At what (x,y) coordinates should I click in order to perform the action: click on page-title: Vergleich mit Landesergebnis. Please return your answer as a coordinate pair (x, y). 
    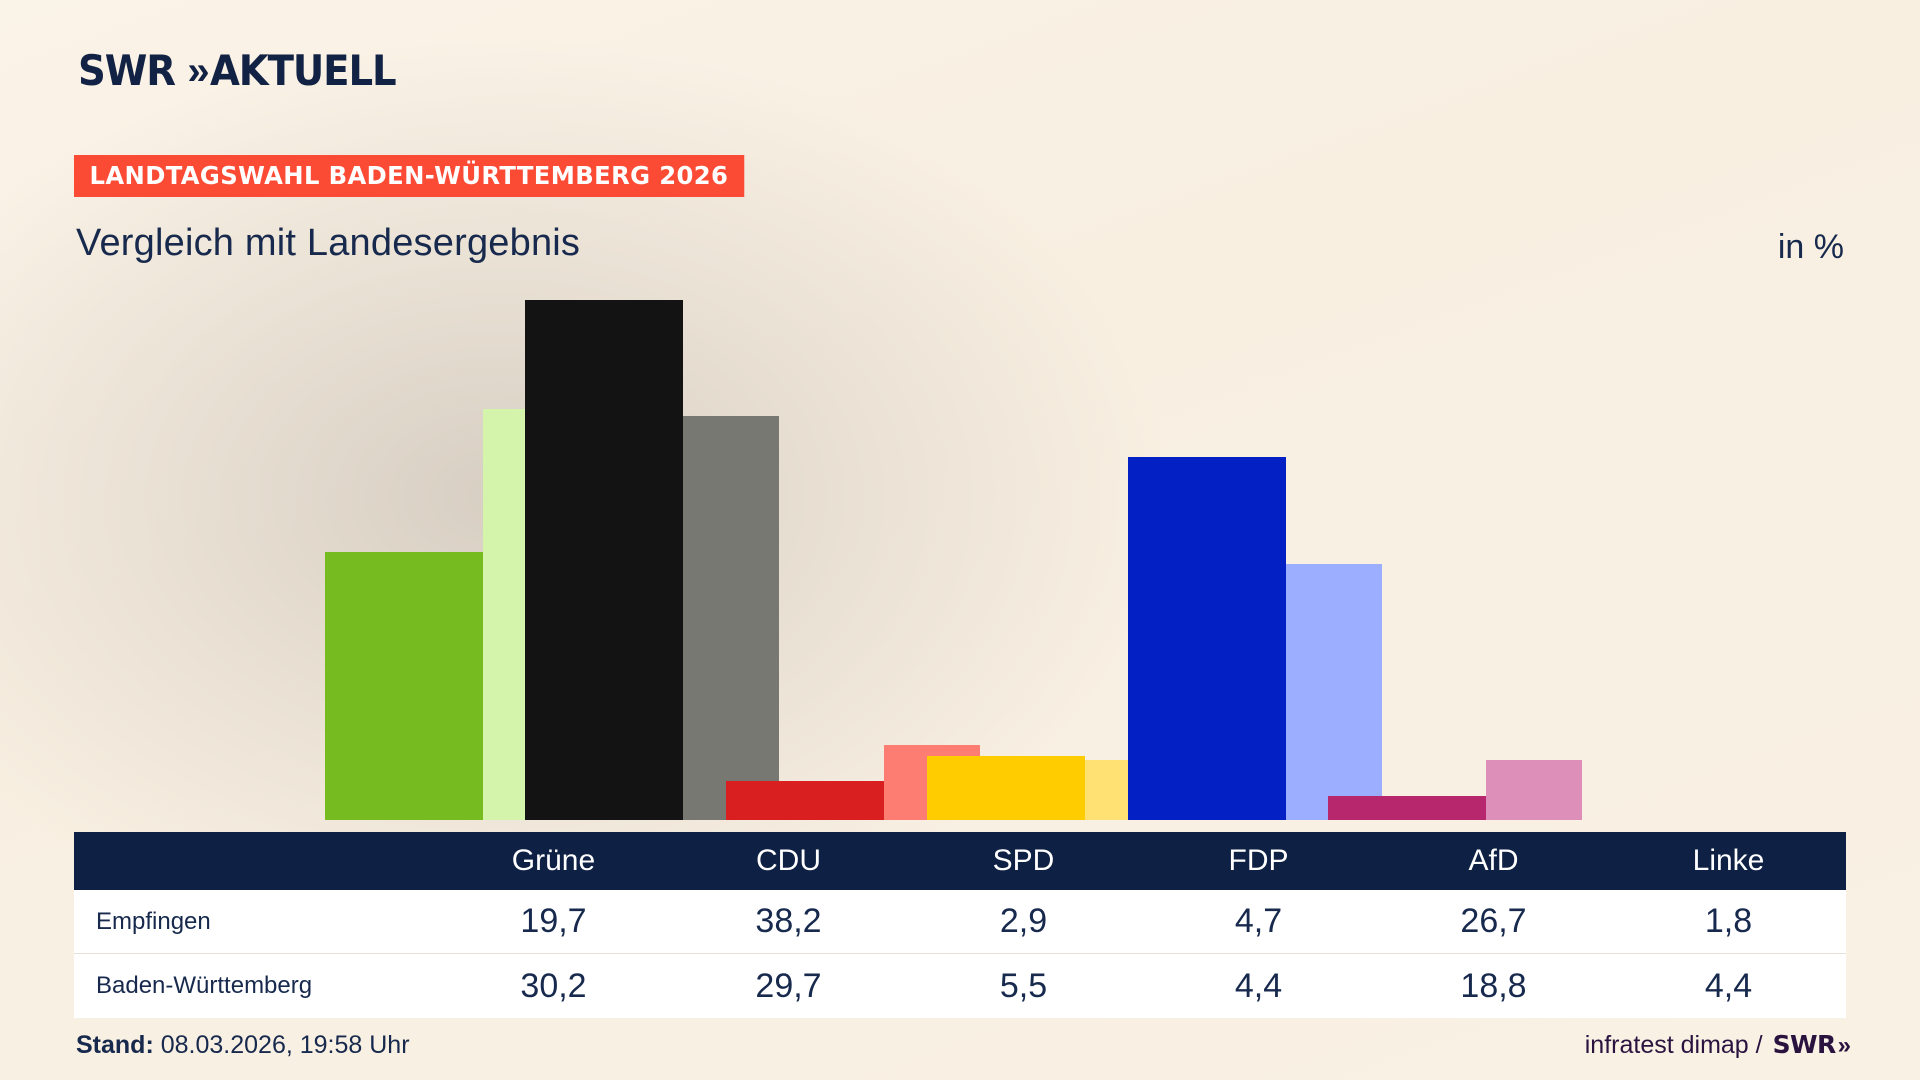
    Looking at the image, I should click on (328, 243).